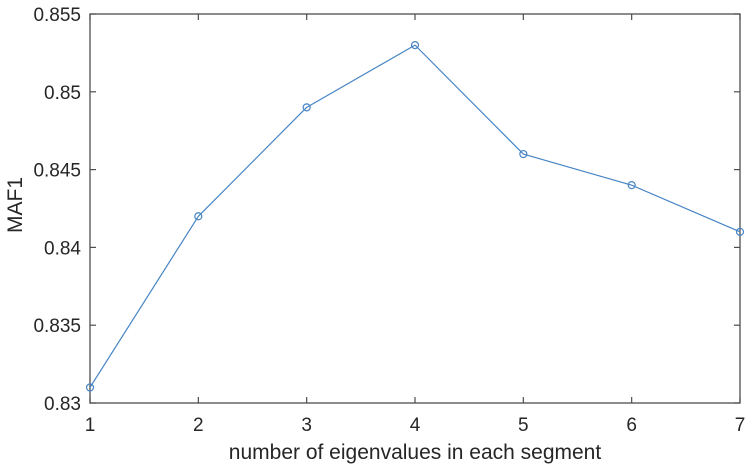 The height and width of the screenshot is (472, 749). Describe the element at coordinates (523, 425) in the screenshot. I see `x-tick-label: 5` at that location.